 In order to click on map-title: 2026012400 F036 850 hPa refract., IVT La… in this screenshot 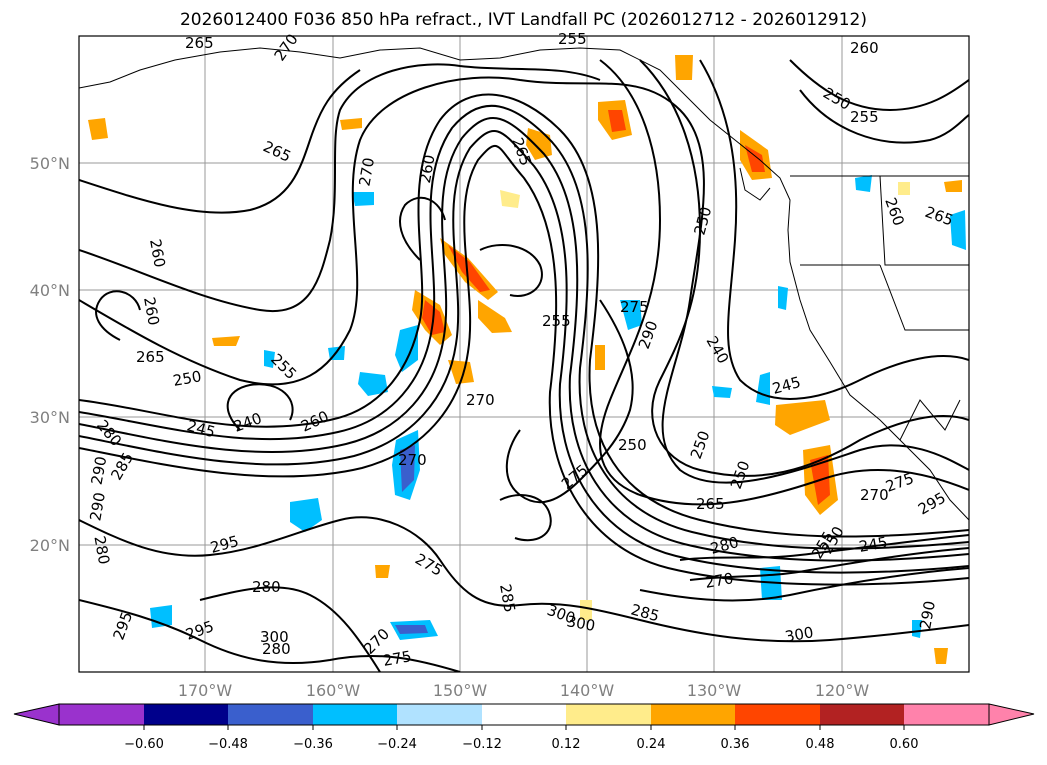, I will do `click(523, 20)`.